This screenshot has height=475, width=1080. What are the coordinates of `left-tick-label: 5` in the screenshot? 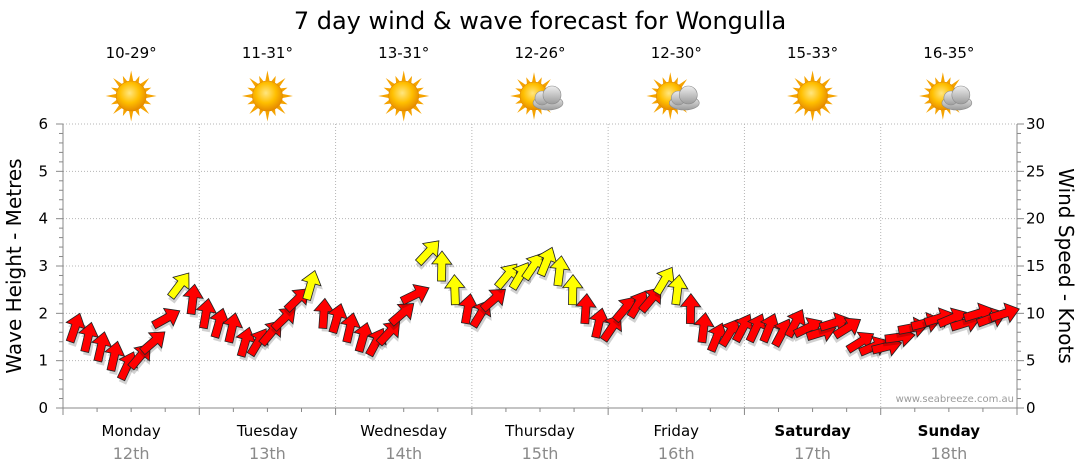 It's located at (43, 171).